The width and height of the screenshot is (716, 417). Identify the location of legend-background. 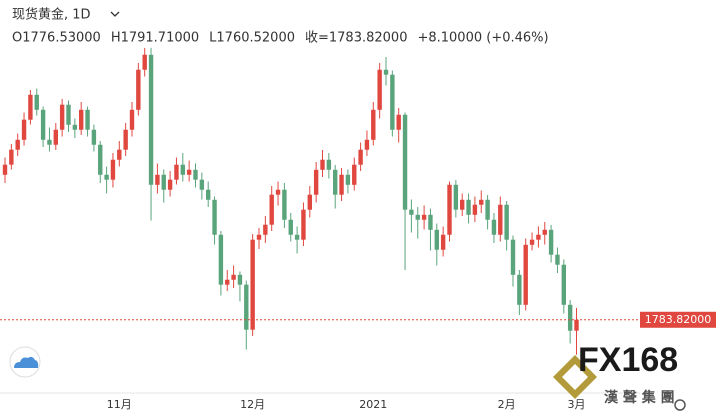
(288, 25).